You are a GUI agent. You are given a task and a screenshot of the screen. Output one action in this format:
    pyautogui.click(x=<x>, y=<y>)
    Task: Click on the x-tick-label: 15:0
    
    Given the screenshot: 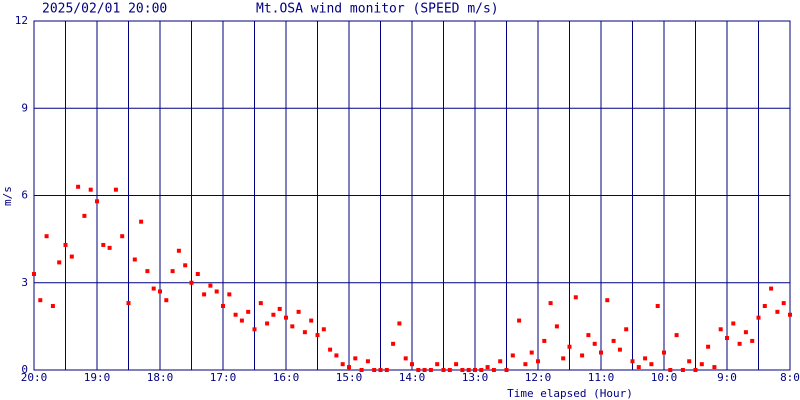 What is the action you would take?
    pyautogui.click(x=349, y=377)
    